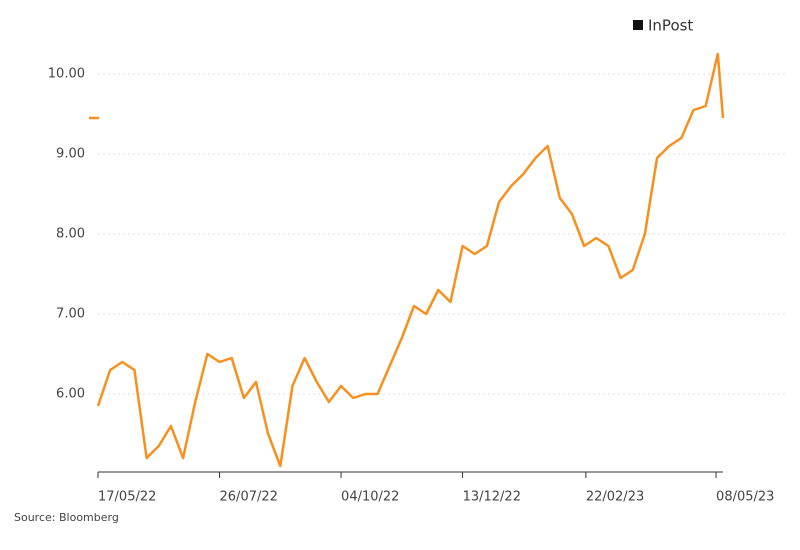  I want to click on x-tick-label: 17/05/22, so click(127, 497).